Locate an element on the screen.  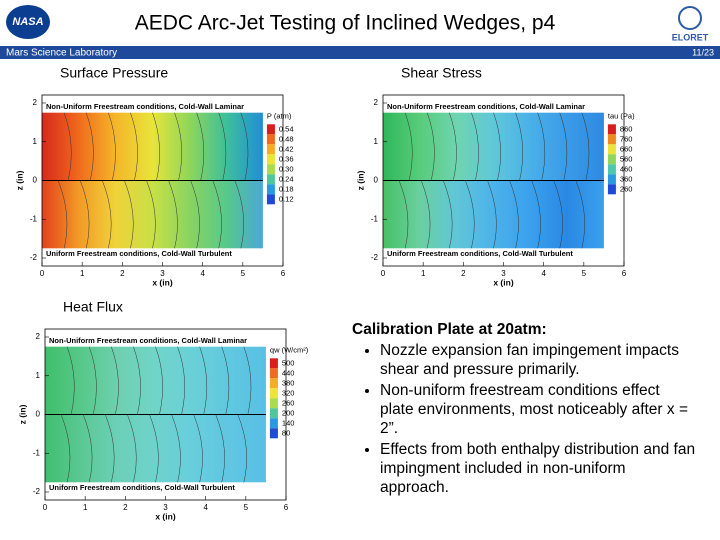
page-number: 11/23 is located at coordinates (703, 52).